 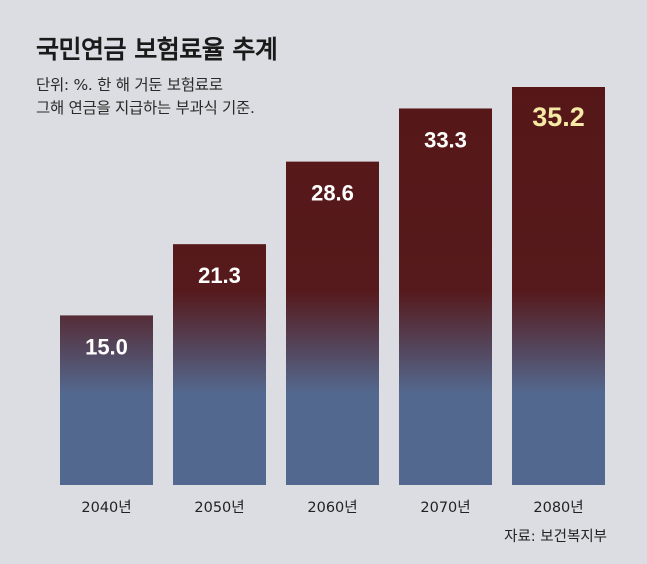 I want to click on tick-labels-group: 2040년 2050년 2060년 2070년 2080년, so click(x=332, y=507).